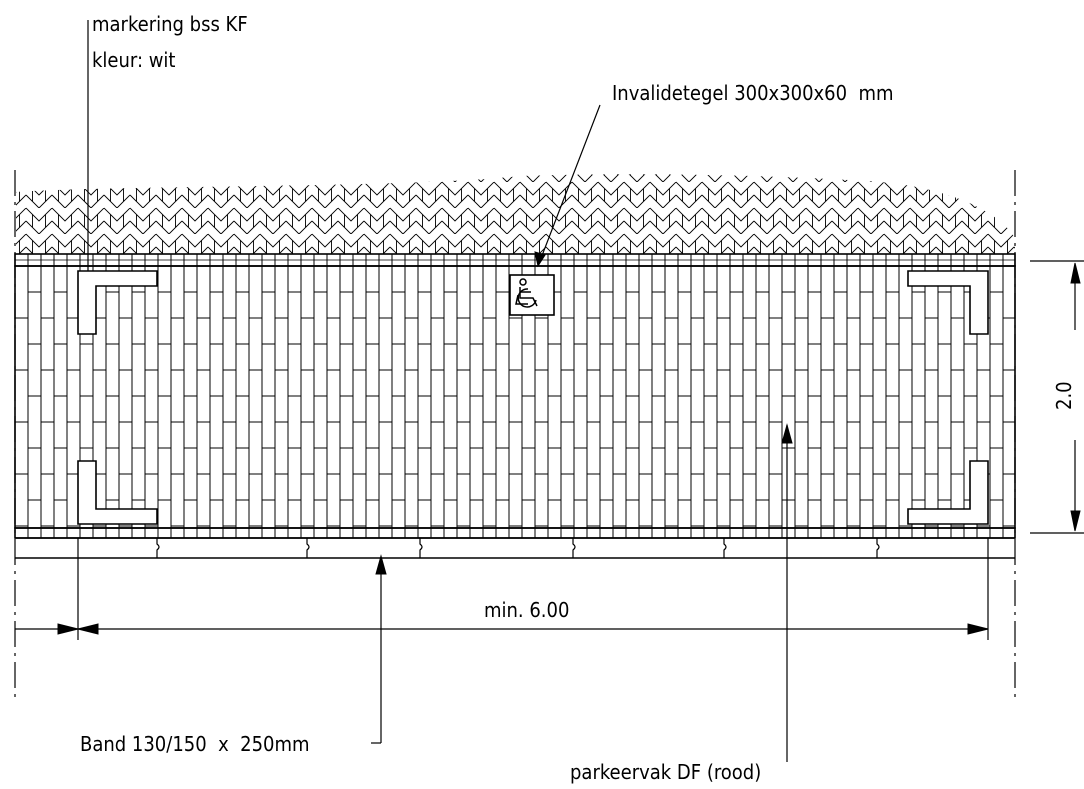  I want to click on disabled-tile-label: Invalidetegel 300x300x60 mm, so click(753, 93).